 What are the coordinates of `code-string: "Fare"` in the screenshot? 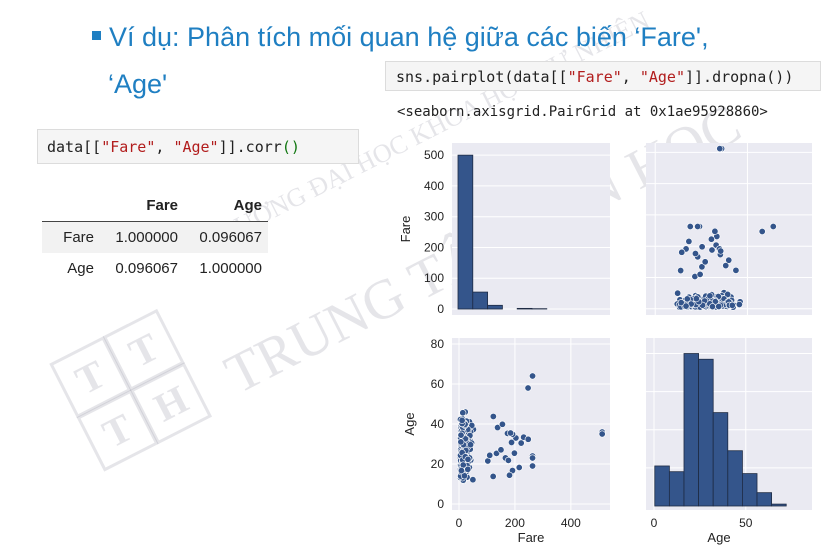 It's located at (128, 147).